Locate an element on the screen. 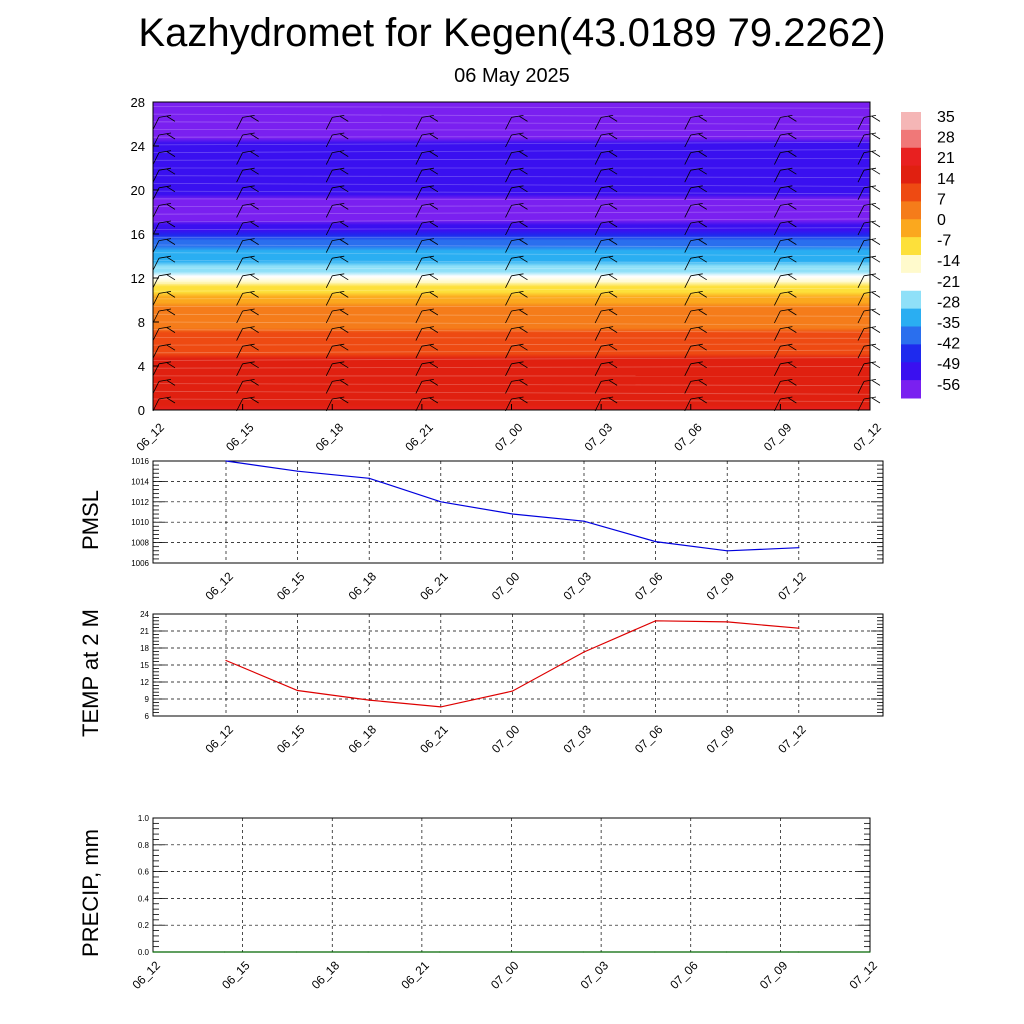 This screenshot has width=1024, height=1024. colorbar-label: 7 is located at coordinates (941, 199).